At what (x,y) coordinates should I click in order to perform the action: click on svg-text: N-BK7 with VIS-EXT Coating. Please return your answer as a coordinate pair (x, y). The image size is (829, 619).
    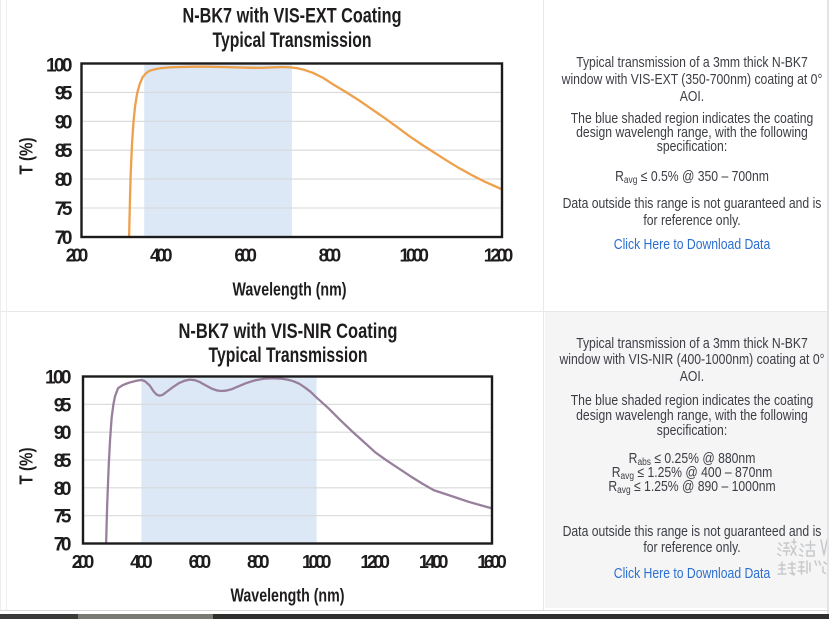
    Looking at the image, I should click on (292, 16).